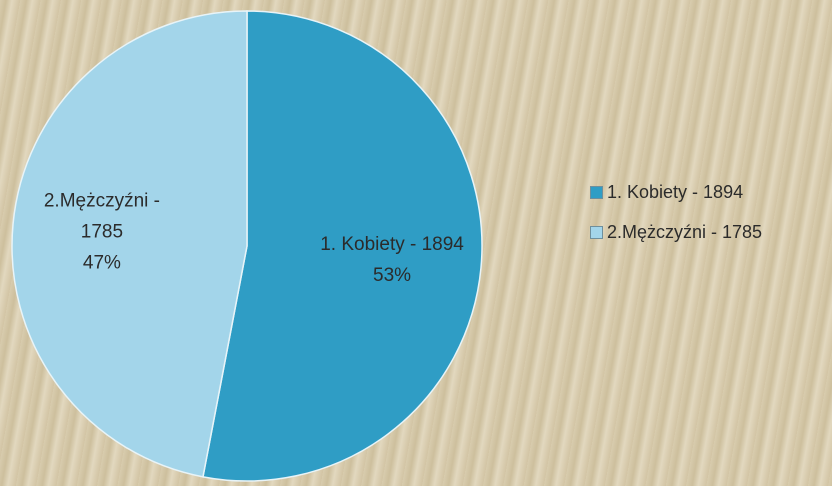 The height and width of the screenshot is (486, 832). What do you see at coordinates (392, 244) in the screenshot?
I see `data-label-category: 1. Kobiety - 1894` at bounding box center [392, 244].